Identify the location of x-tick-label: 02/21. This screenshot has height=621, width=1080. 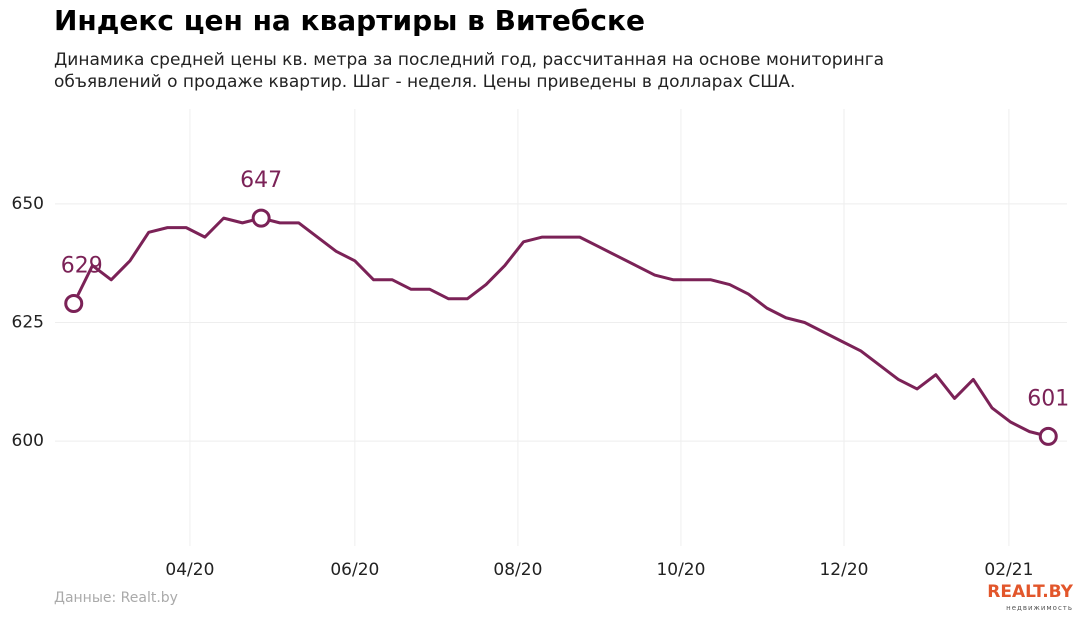
(1008, 570).